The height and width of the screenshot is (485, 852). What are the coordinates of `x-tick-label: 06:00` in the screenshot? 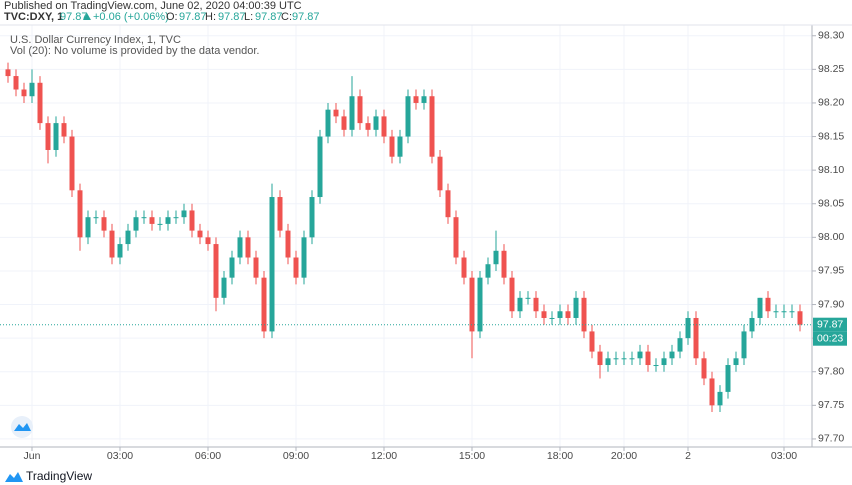 It's located at (208, 456).